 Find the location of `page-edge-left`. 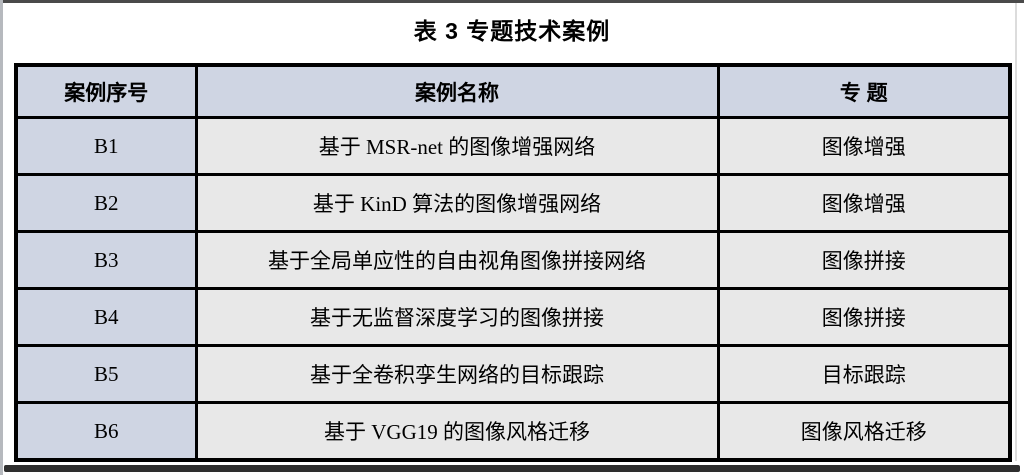

page-edge-left is located at coordinates (1, 237).